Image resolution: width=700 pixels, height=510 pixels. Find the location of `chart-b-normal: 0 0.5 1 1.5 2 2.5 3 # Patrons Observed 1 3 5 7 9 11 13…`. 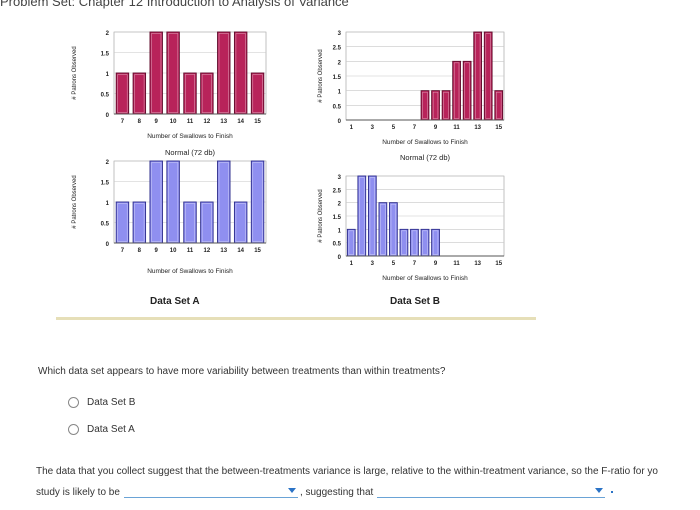

chart-b-normal: 0 0.5 1 1.5 2 2.5 3 # Patrons Observed 1 3 5 7 9 11 13… is located at coordinates (412, 94).